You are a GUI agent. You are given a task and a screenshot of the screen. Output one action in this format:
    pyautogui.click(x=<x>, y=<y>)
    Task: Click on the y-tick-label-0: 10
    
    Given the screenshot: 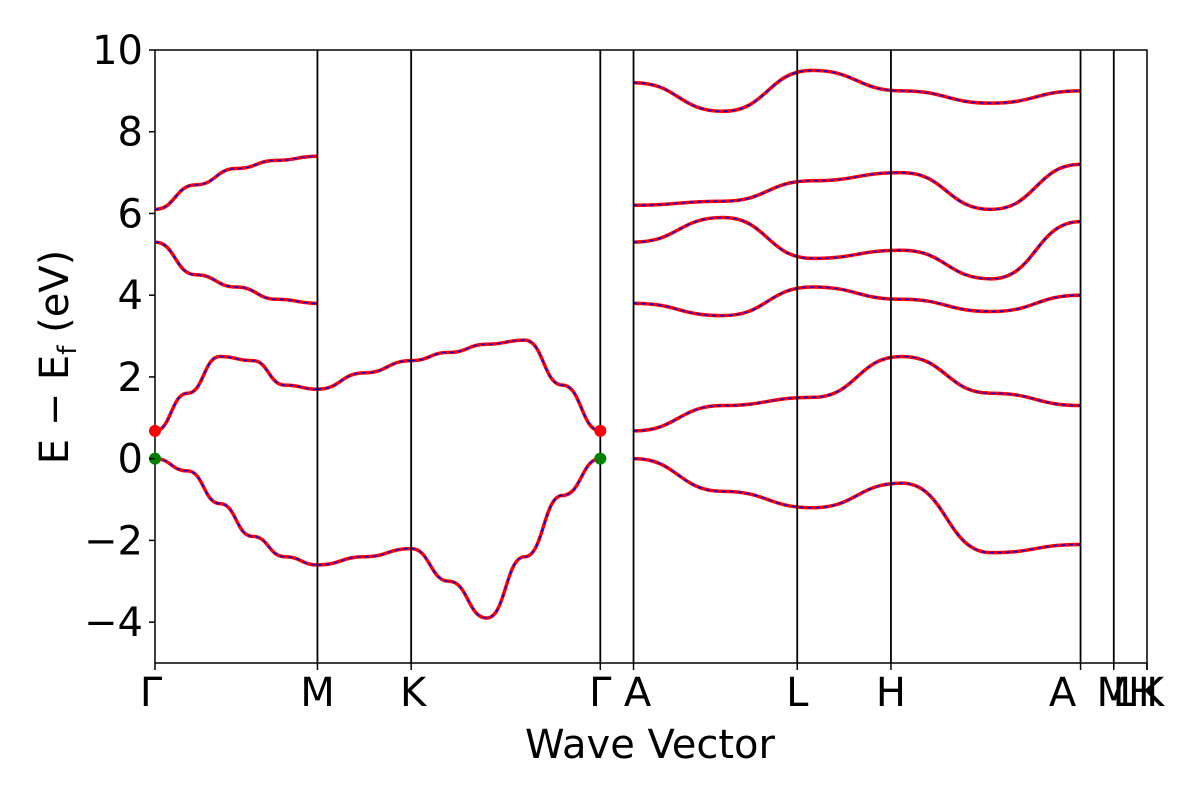 What is the action you would take?
    pyautogui.click(x=117, y=51)
    